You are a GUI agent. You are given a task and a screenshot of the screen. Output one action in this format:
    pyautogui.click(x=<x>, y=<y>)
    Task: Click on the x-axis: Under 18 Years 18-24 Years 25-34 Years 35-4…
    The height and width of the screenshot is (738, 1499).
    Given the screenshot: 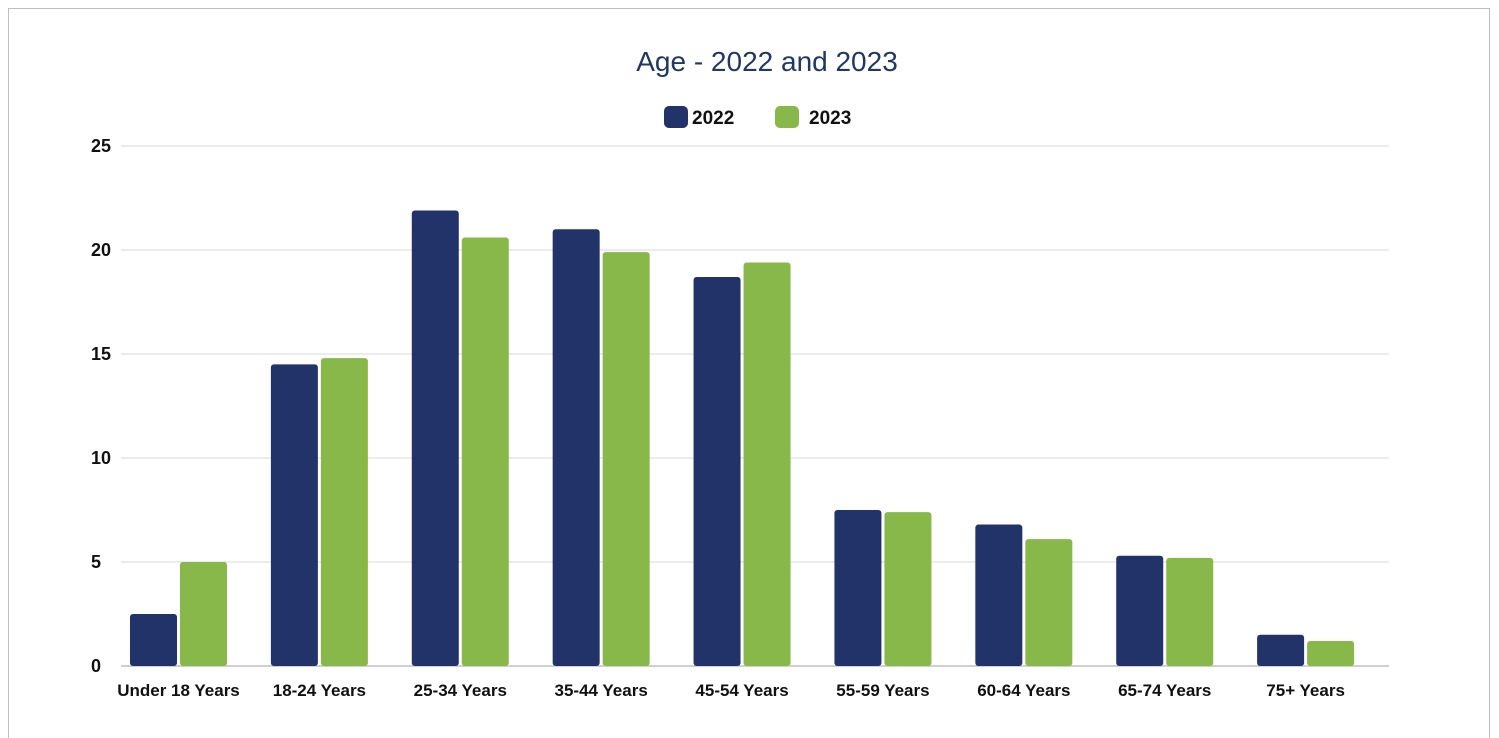 What is the action you would take?
    pyautogui.click(x=731, y=690)
    